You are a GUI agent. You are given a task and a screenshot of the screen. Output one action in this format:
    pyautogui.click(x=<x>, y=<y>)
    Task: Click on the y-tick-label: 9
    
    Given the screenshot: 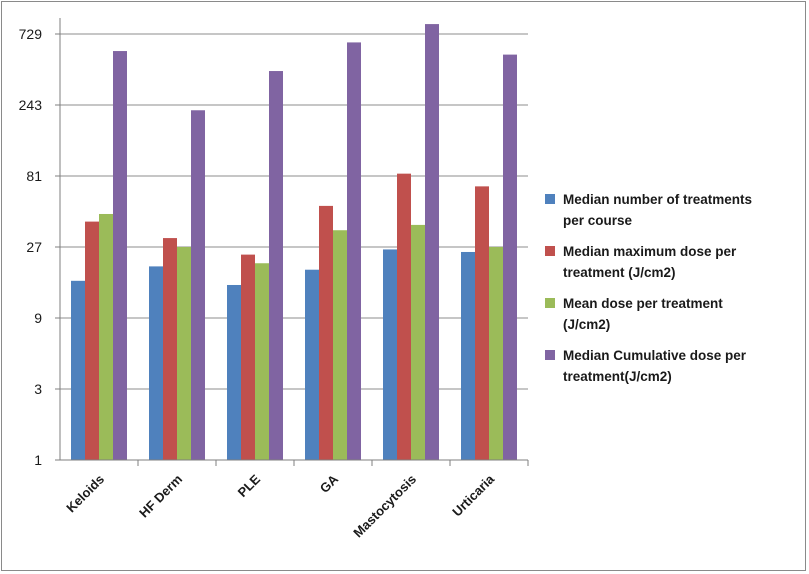 What is the action you would take?
    pyautogui.click(x=38, y=318)
    